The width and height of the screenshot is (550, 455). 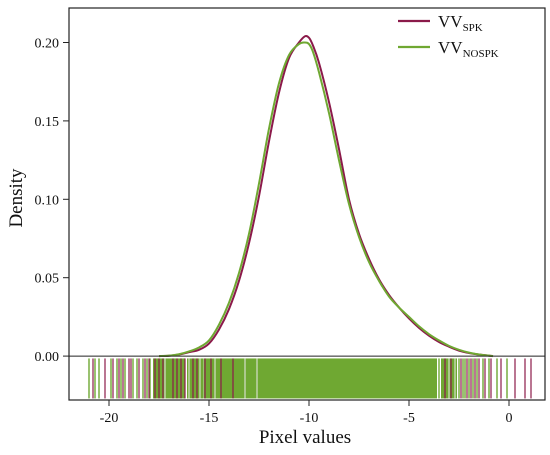 What do you see at coordinates (509, 418) in the screenshot?
I see `x-tick-label: 0` at bounding box center [509, 418].